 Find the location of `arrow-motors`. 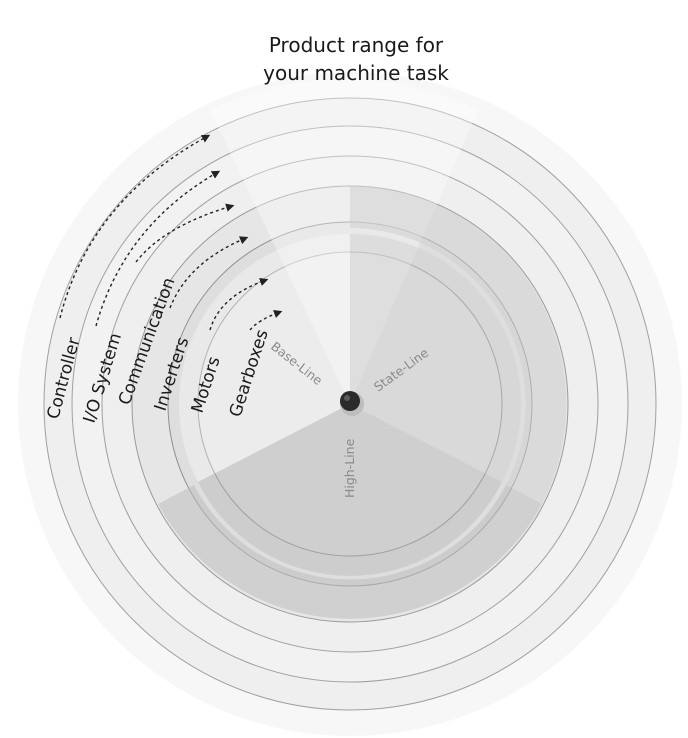

arrow-motors is located at coordinates (239, 304).